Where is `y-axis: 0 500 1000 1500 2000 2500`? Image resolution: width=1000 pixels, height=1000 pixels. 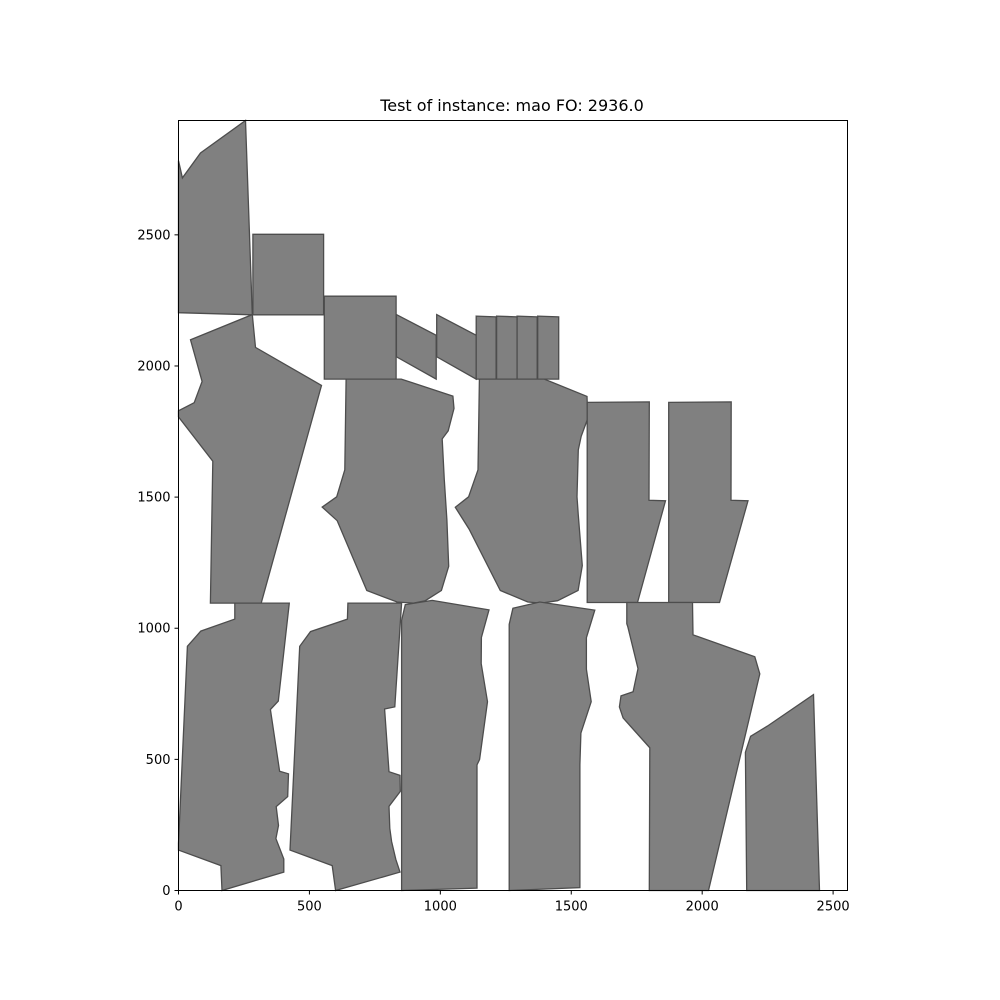
y-axis: 0 500 1000 1500 2000 2500 is located at coordinates (158, 563).